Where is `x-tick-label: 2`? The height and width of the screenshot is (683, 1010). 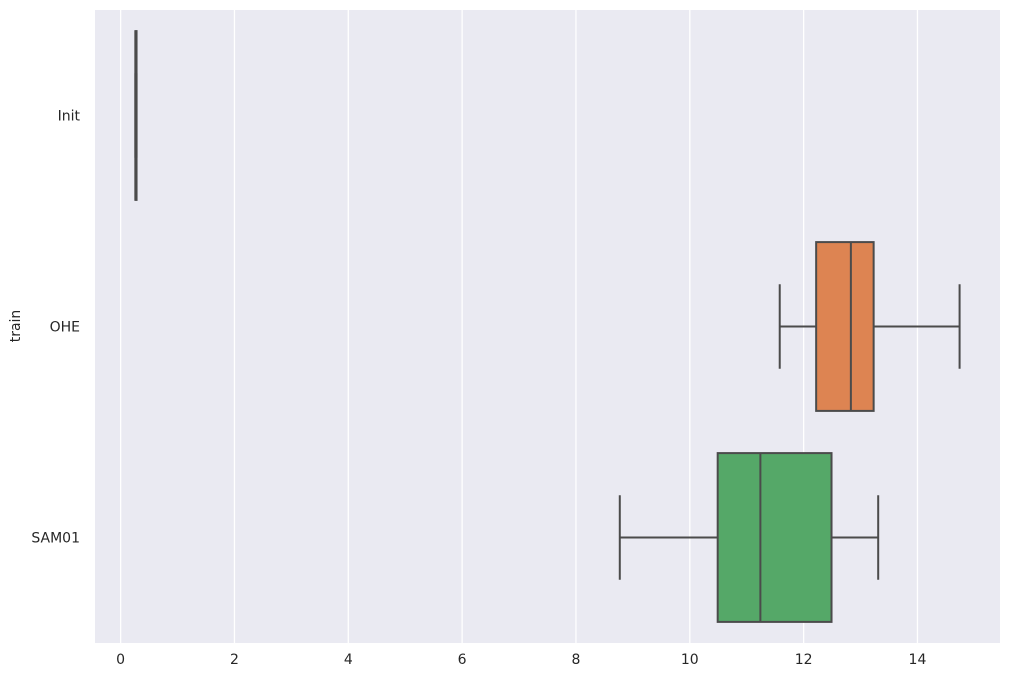
x-tick-label: 2 is located at coordinates (234, 660).